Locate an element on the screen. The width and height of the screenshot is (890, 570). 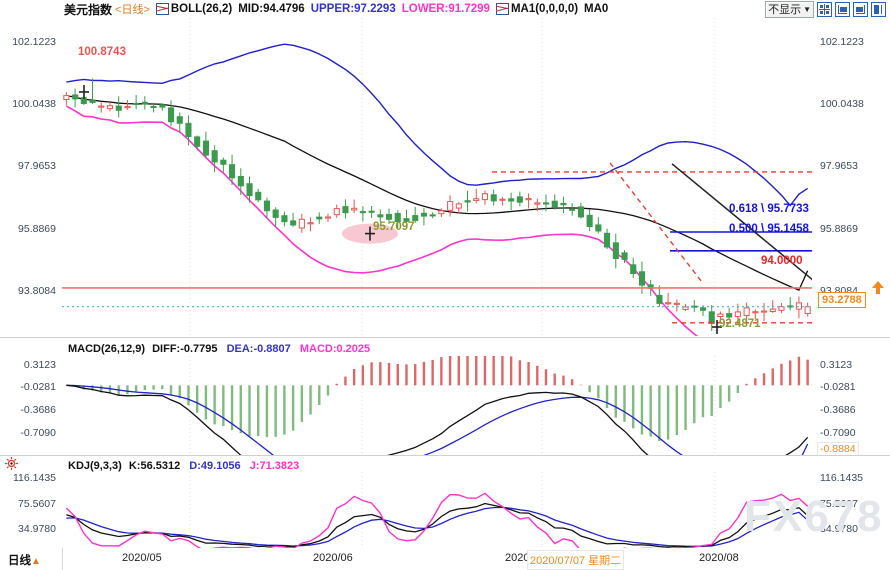
macd-value: MACD:0.2025 is located at coordinates (335, 349).